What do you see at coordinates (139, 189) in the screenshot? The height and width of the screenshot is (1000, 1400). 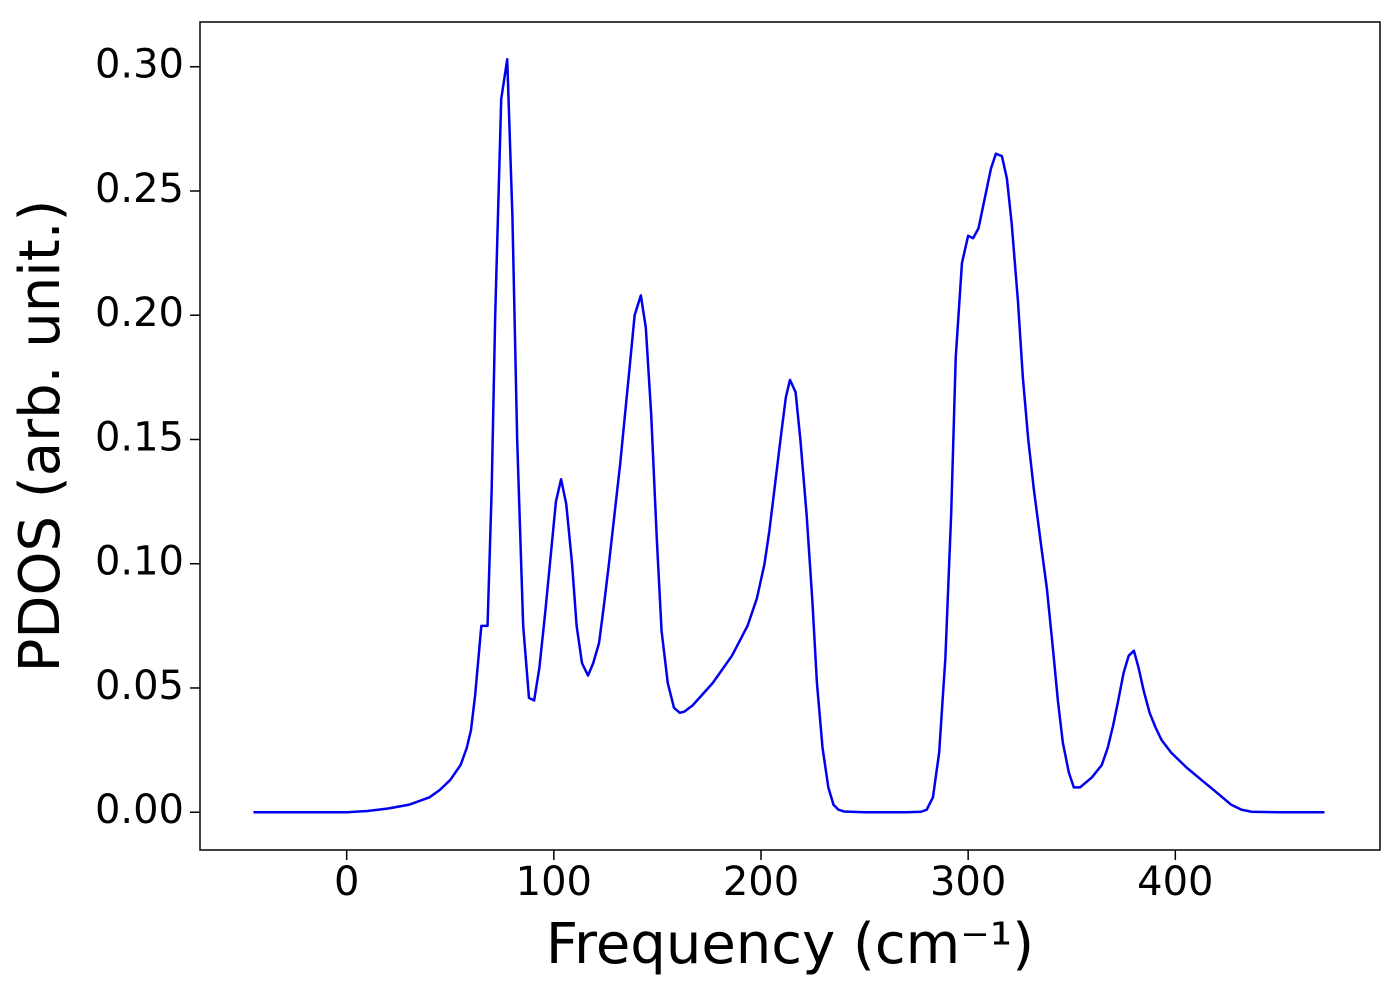 I see `y-tick-label: 0.25` at bounding box center [139, 189].